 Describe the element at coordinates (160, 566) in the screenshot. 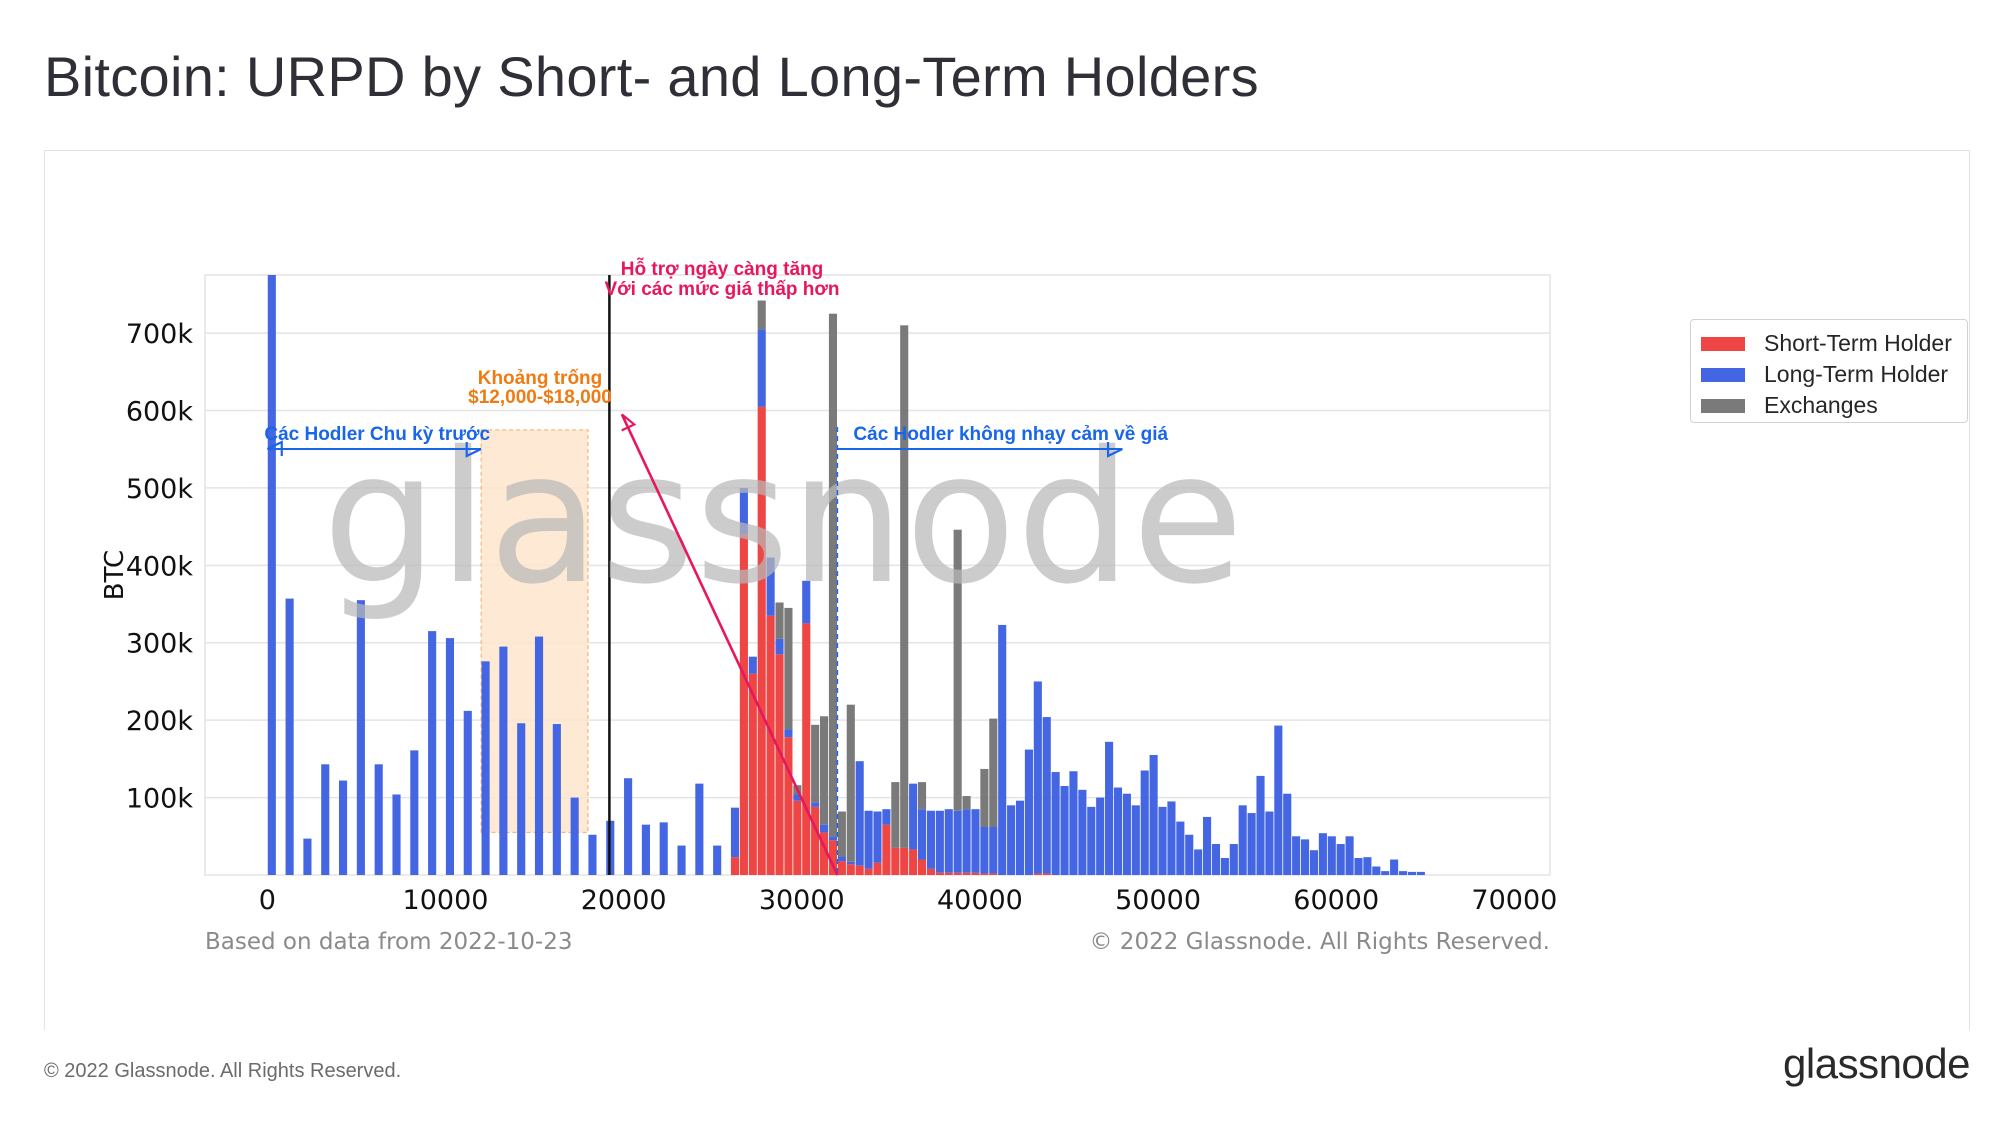

I see `y-tick-label: 400k` at that location.